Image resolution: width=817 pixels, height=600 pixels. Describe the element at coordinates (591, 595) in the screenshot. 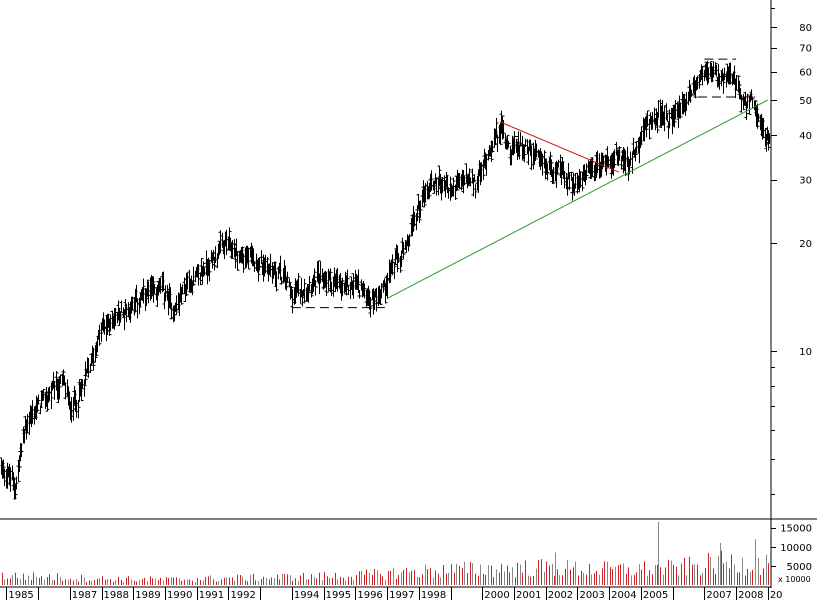

I see `year-label: 2003` at that location.